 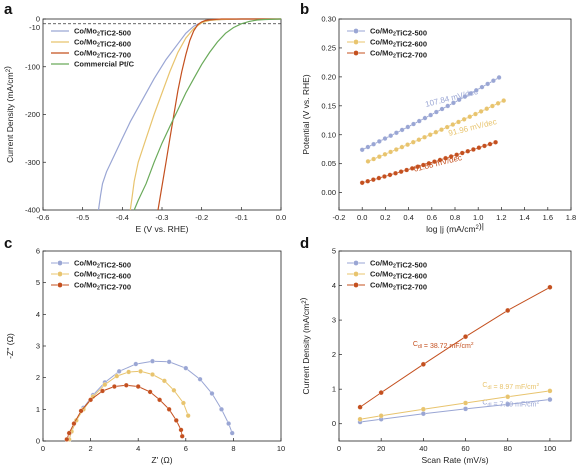 What do you see at coordinates (102, 43) in the screenshot?
I see `panel-a-legend-entry: Co/Mo2TiC2-600` at bounding box center [102, 43].